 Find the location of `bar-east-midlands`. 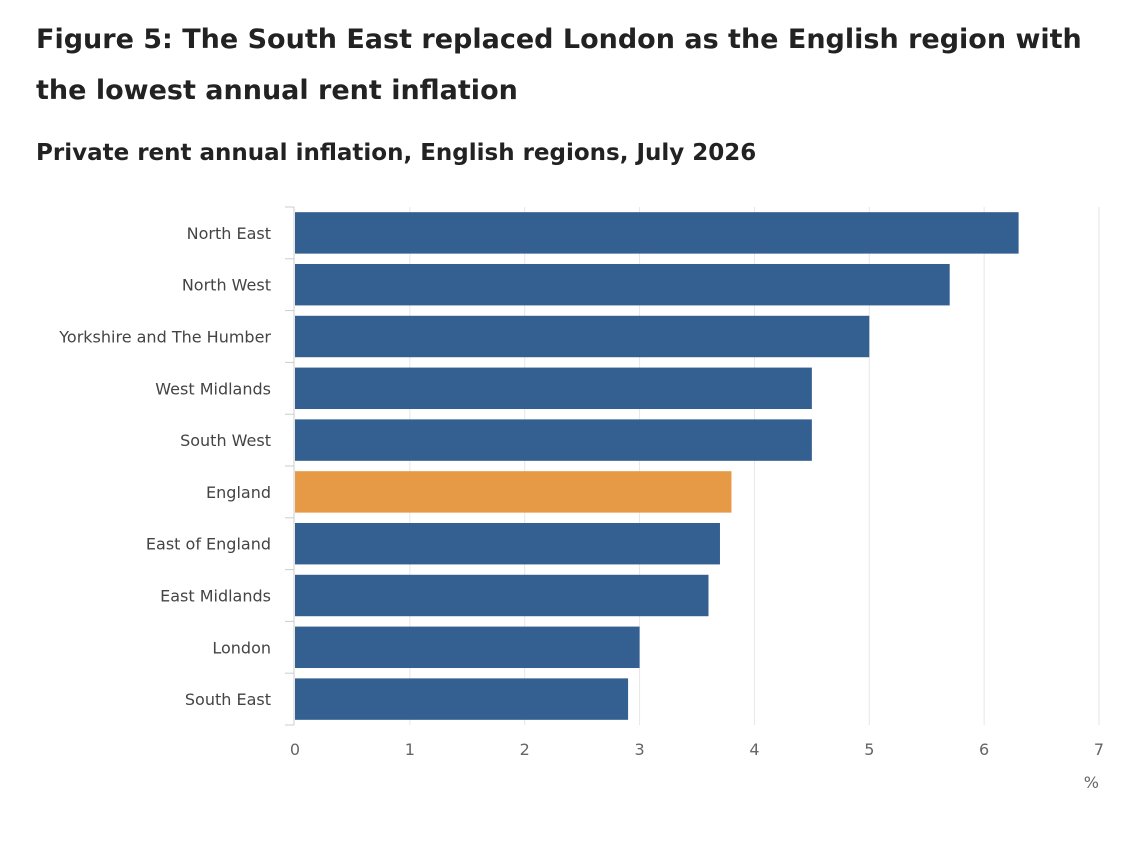

bar-east-midlands is located at coordinates (502, 595).